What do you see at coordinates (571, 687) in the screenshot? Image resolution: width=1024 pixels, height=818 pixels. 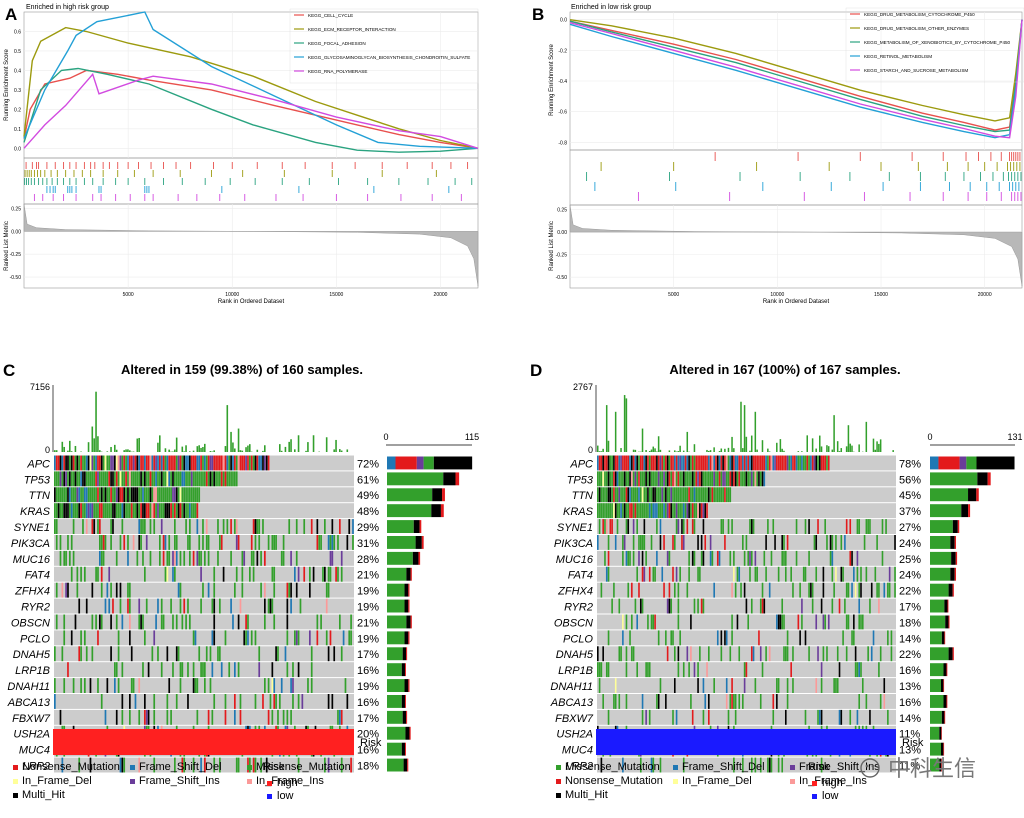 I see `gene-label: DNAH11` at bounding box center [571, 687].